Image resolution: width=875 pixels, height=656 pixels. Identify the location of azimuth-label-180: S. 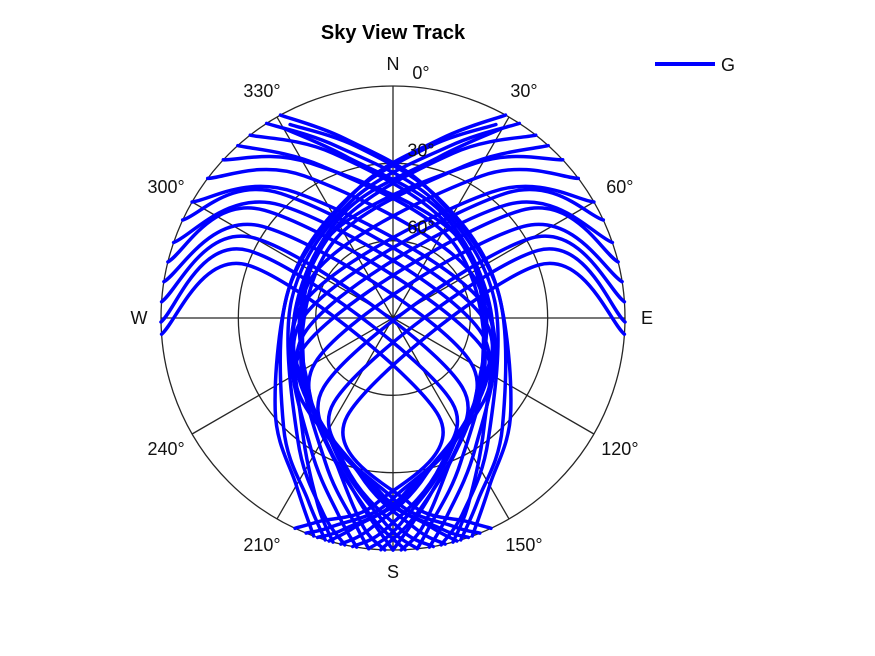
(393, 572).